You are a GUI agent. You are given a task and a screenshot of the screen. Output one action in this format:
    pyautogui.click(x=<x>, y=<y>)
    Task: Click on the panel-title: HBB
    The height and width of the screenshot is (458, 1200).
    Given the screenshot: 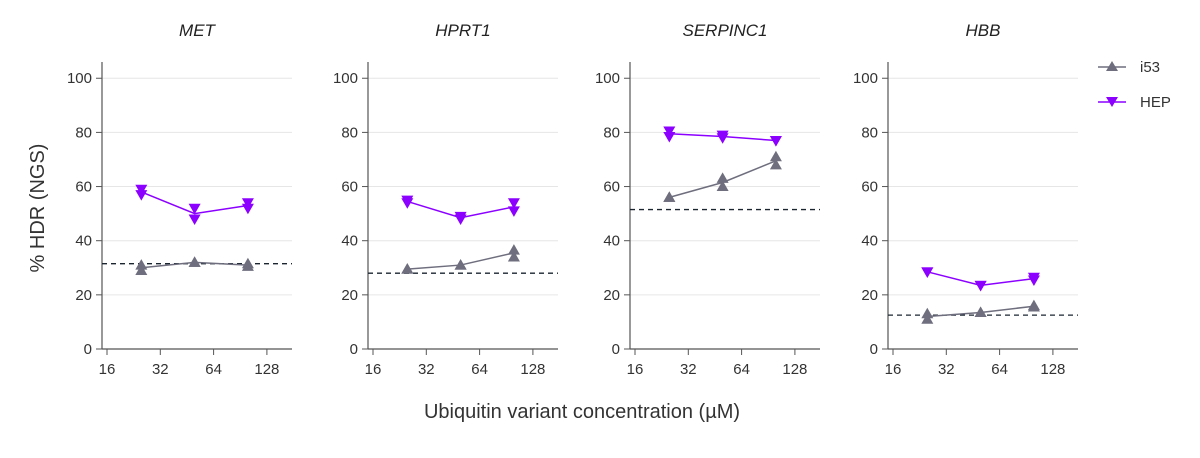 What is the action you would take?
    pyautogui.click(x=983, y=30)
    